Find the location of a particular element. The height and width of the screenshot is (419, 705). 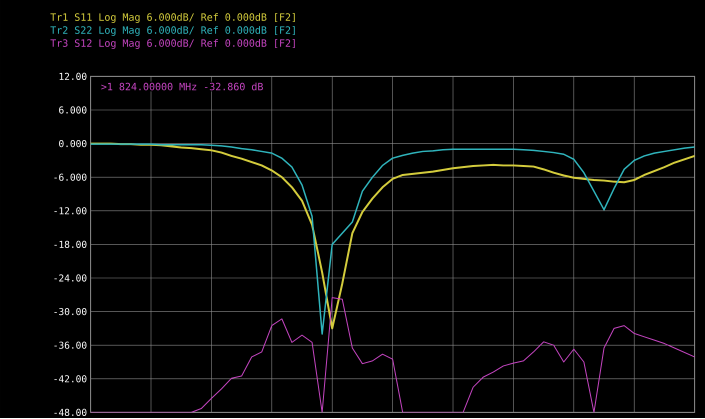

y-tick-label: -30.00 is located at coordinates (70, 312).